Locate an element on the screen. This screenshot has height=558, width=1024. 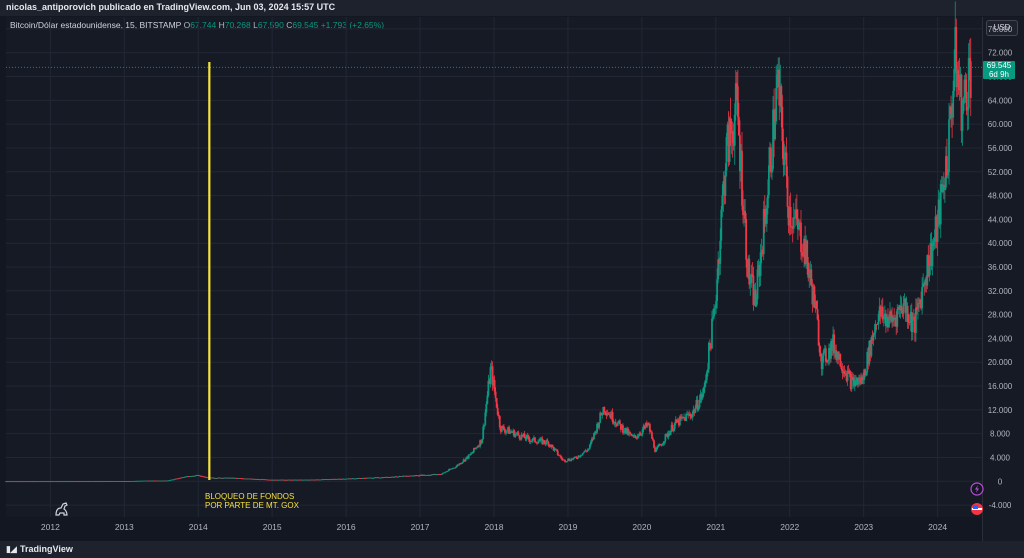
high-value: 70.268 is located at coordinates (237, 25).